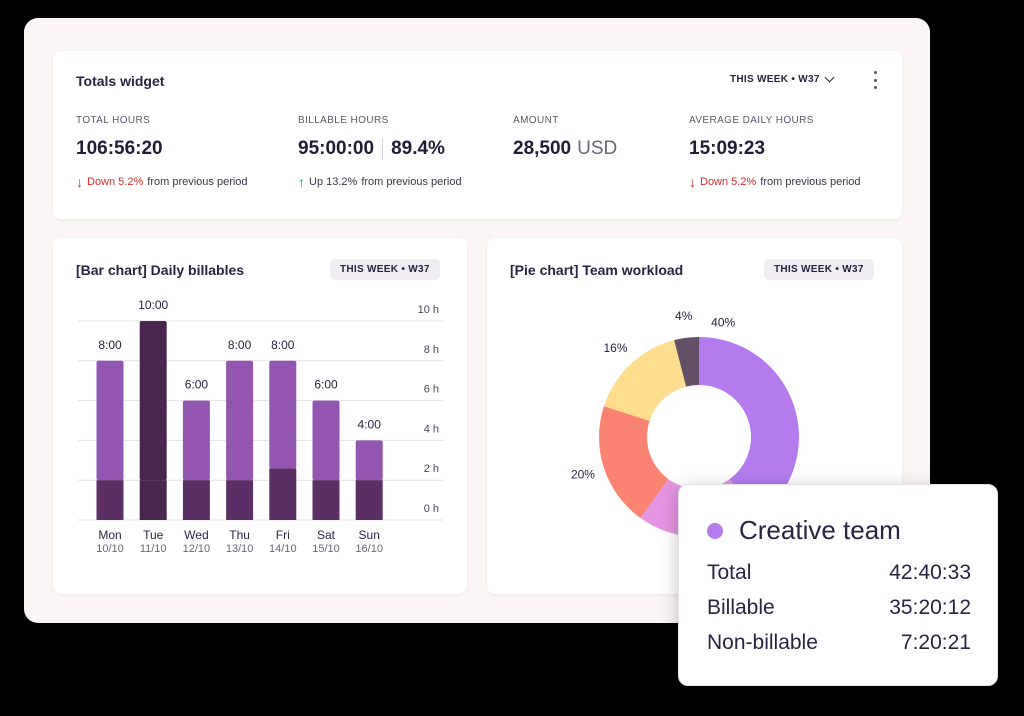 The image size is (1024, 716). Describe the element at coordinates (369, 460) in the screenshot. I see `bar-sun` at that location.